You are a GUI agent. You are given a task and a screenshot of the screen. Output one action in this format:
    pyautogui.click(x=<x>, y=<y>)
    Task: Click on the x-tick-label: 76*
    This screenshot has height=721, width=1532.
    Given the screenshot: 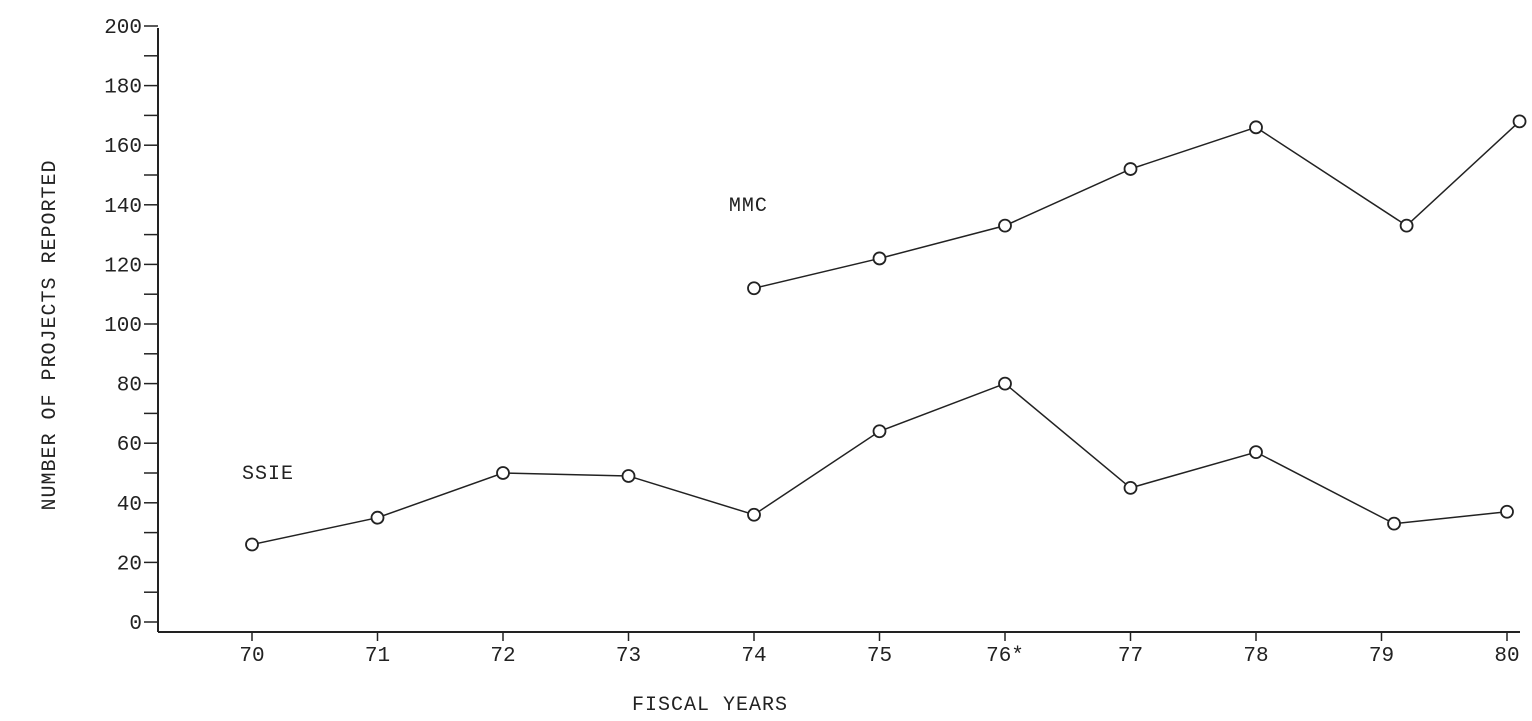 What is the action you would take?
    pyautogui.click(x=1005, y=656)
    